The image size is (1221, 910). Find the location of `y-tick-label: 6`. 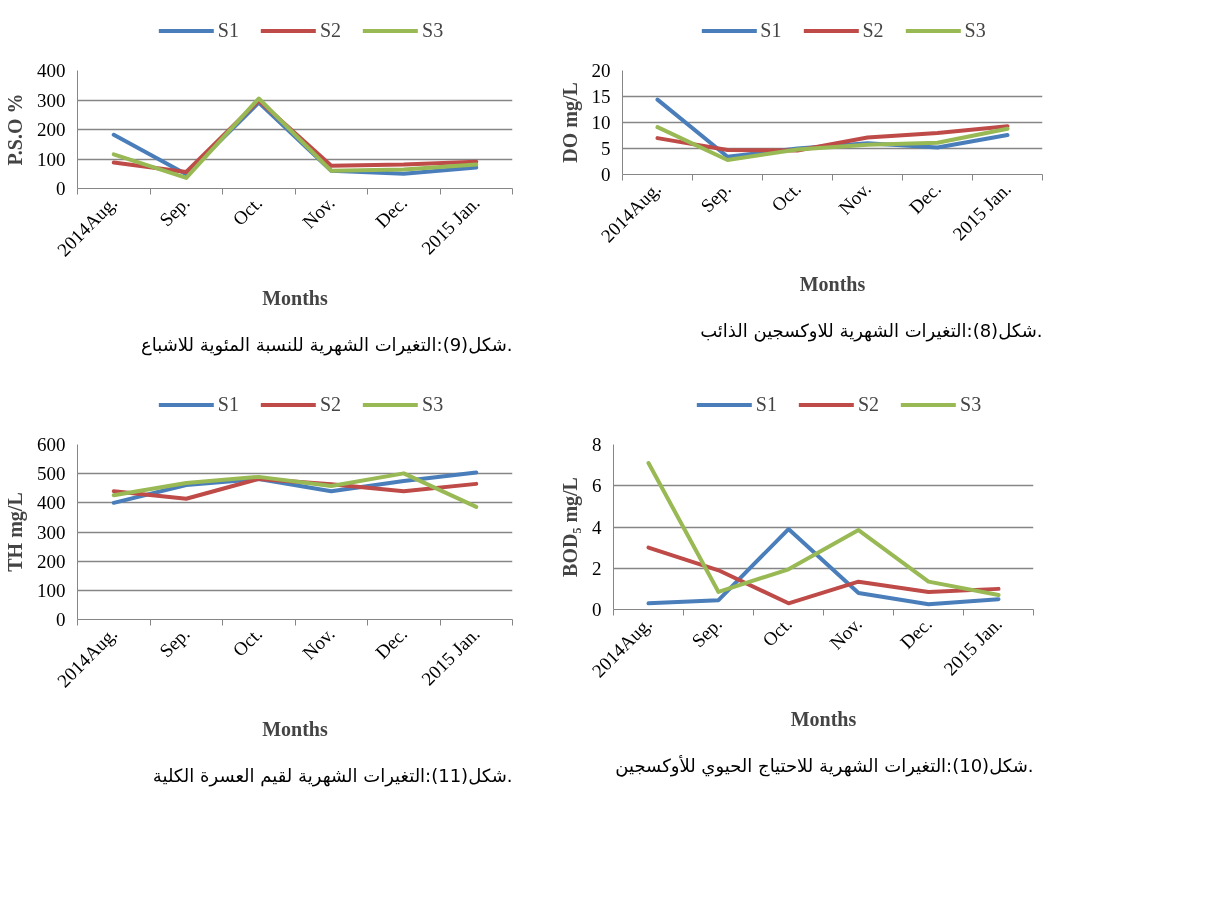

y-tick-label: 6 is located at coordinates (597, 486).